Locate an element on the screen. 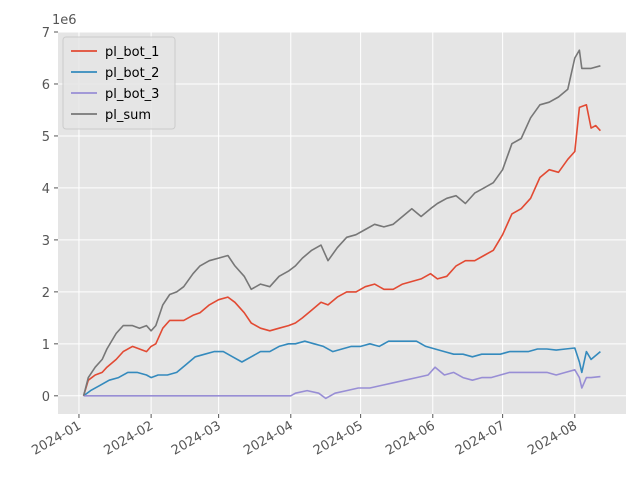 The image size is (640, 480). y-tick-label: 2 is located at coordinates (46, 293).